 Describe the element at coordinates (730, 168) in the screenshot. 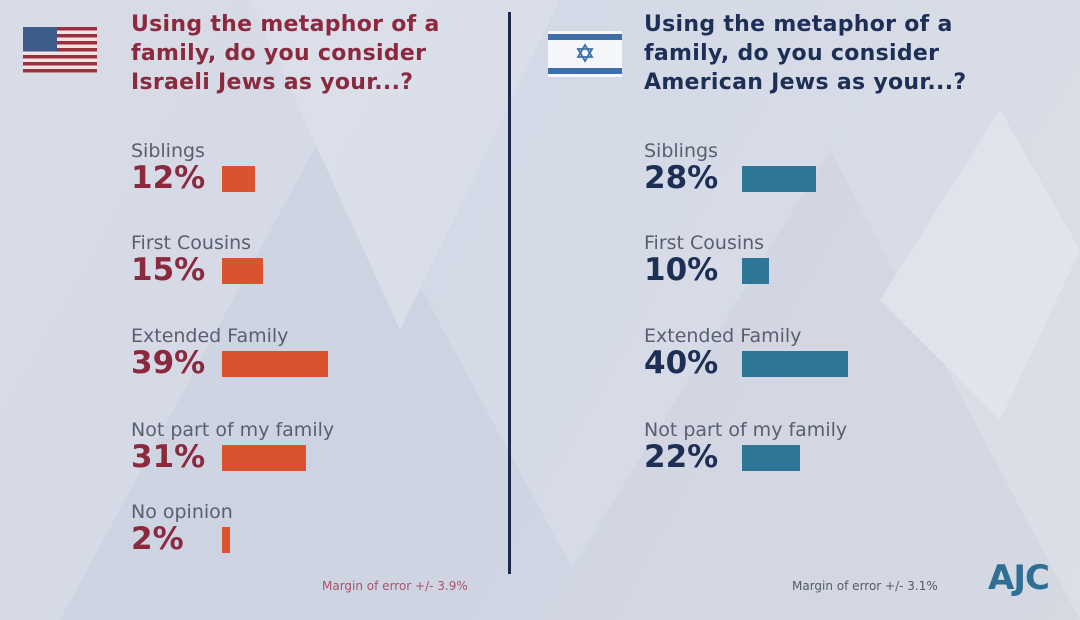

I see `bar-row: Siblings 28%` at that location.